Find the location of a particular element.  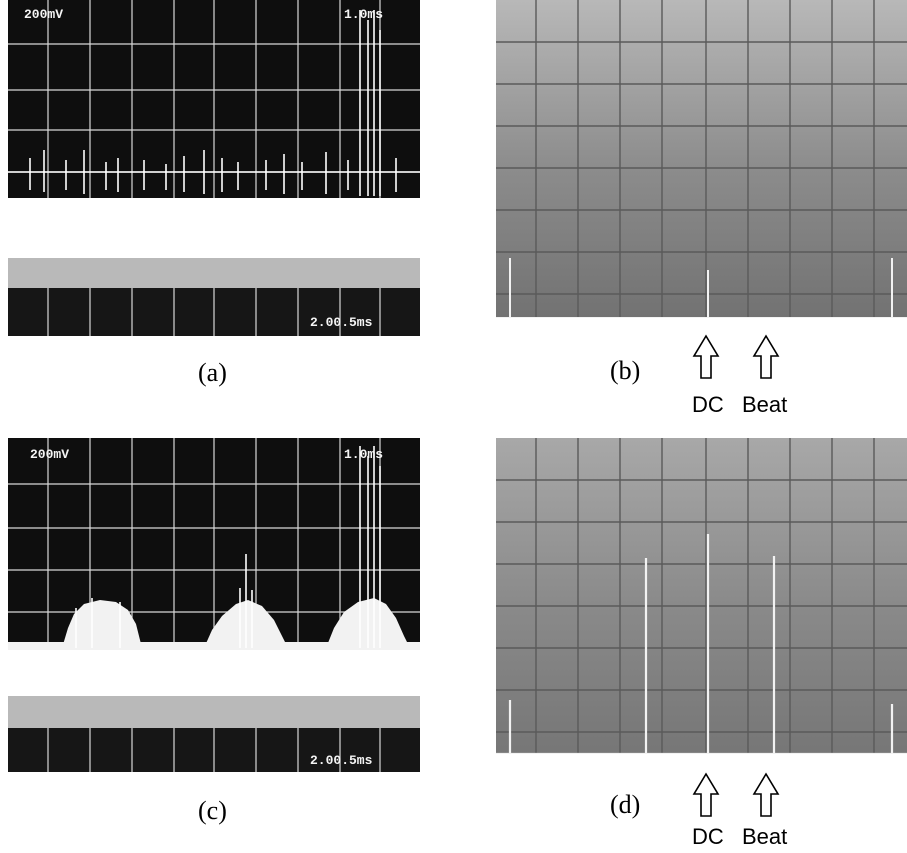

panel-c-trace is located at coordinates (228, 547).